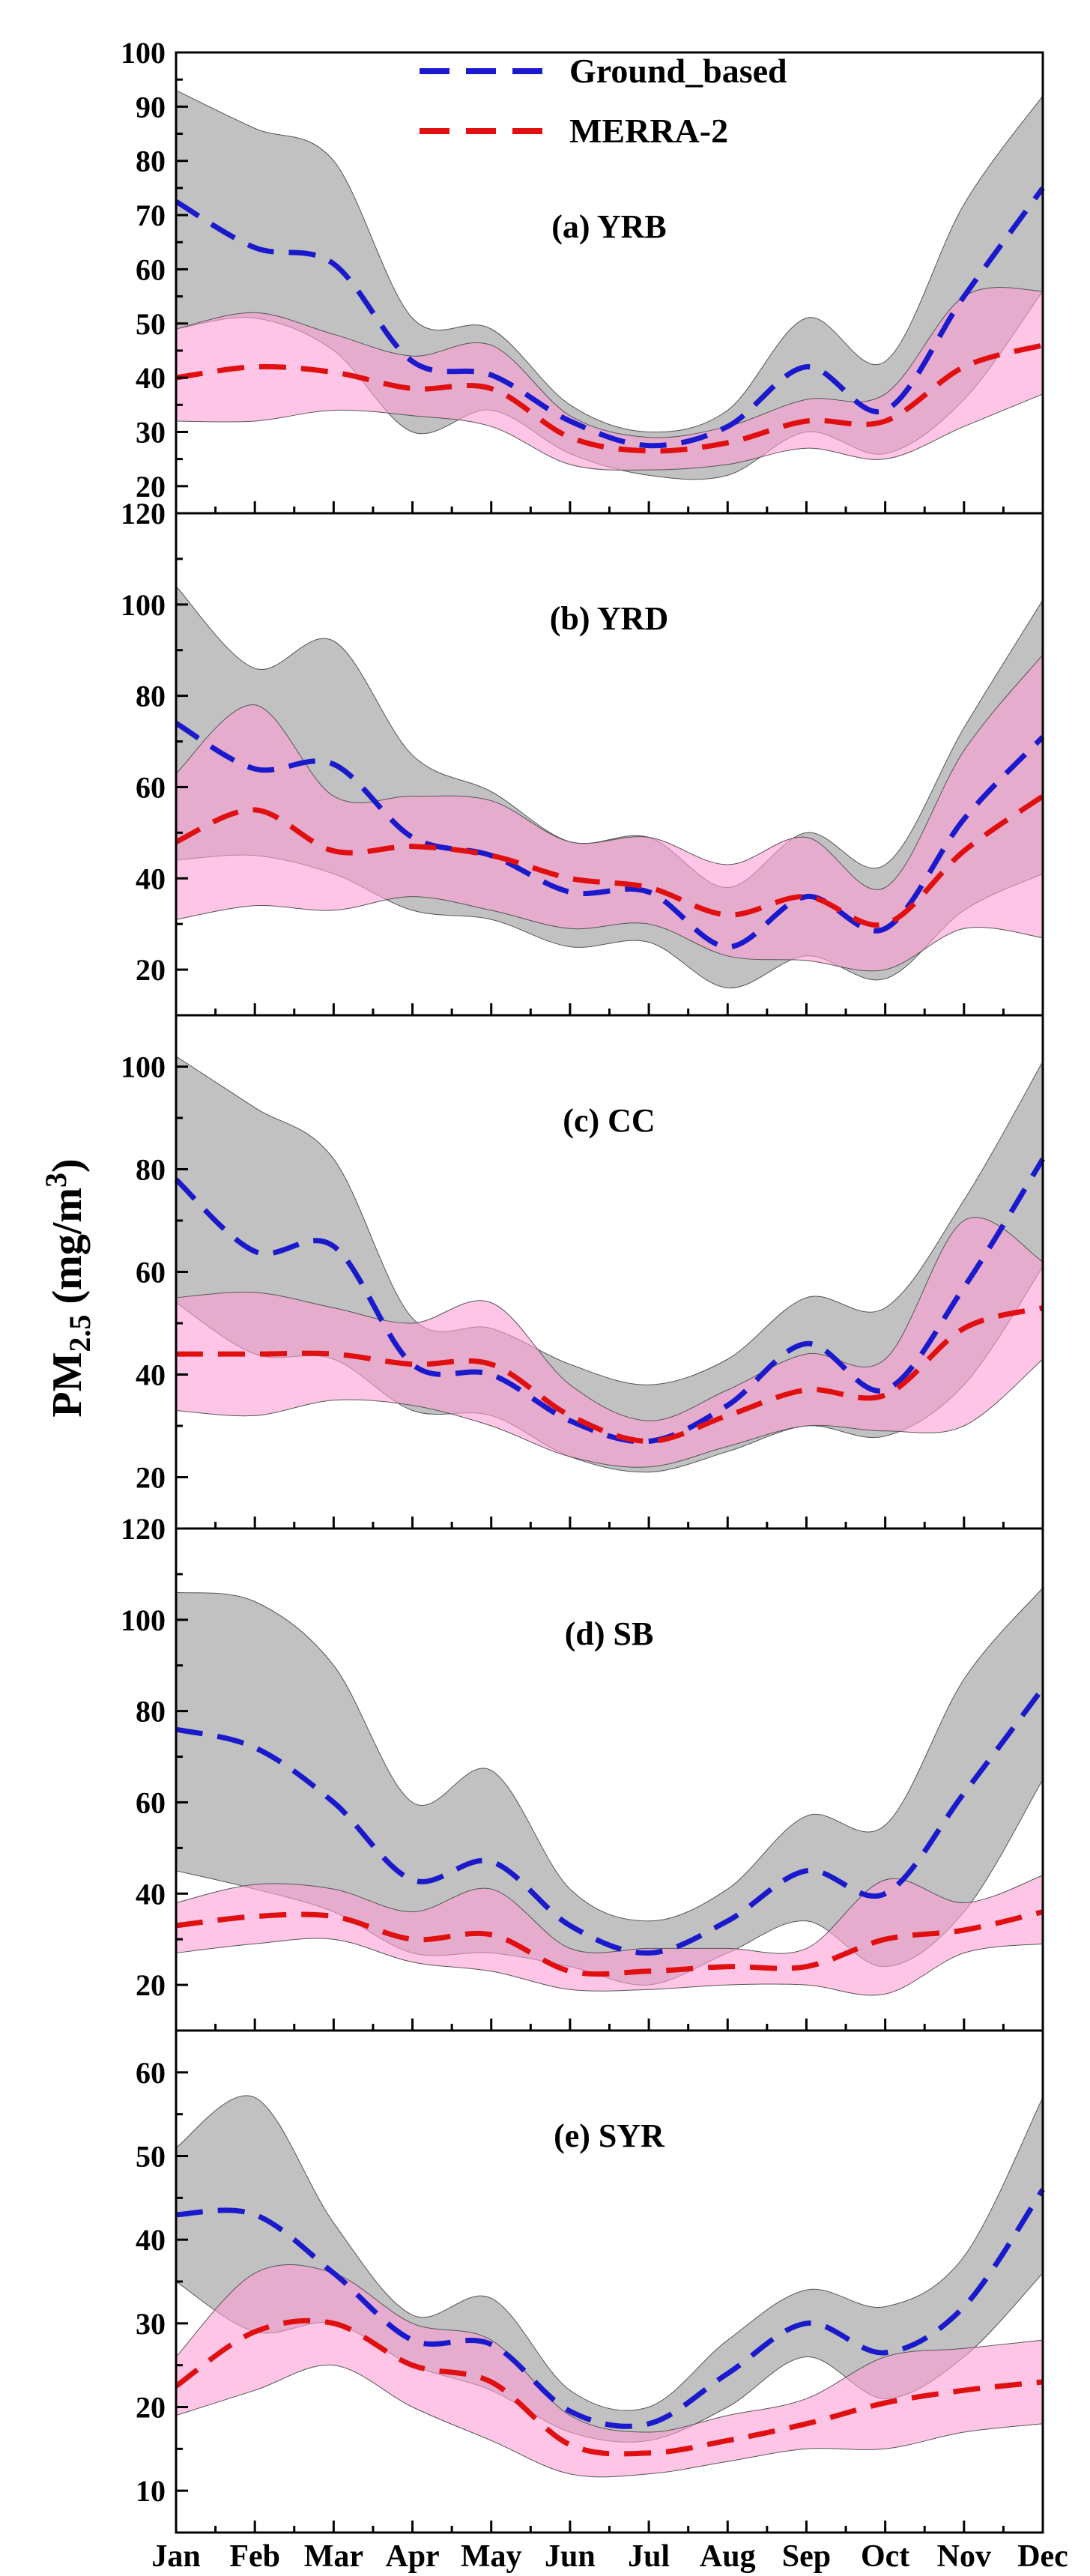  What do you see at coordinates (151, 2491) in the screenshot?
I see `y-tick-label: 10` at bounding box center [151, 2491].